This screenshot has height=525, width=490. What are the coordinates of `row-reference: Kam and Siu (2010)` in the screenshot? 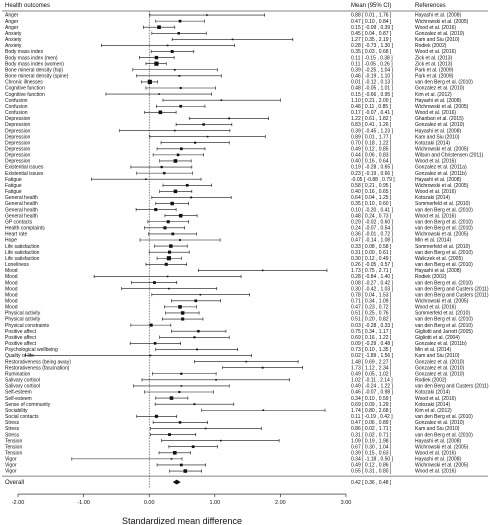 It's located at (437, 429).